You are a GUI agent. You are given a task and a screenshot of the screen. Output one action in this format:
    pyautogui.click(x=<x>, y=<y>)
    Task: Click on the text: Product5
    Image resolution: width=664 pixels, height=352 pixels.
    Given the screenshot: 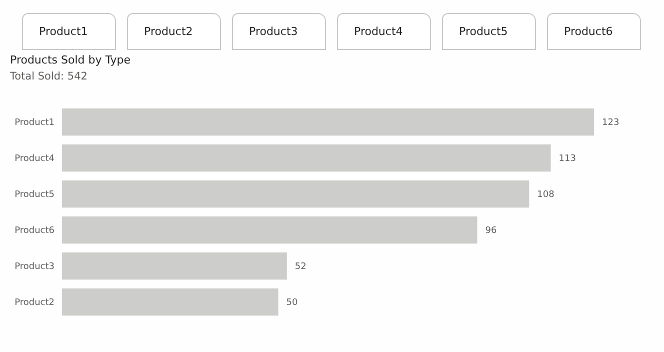 What is the action you would take?
    pyautogui.click(x=489, y=31)
    